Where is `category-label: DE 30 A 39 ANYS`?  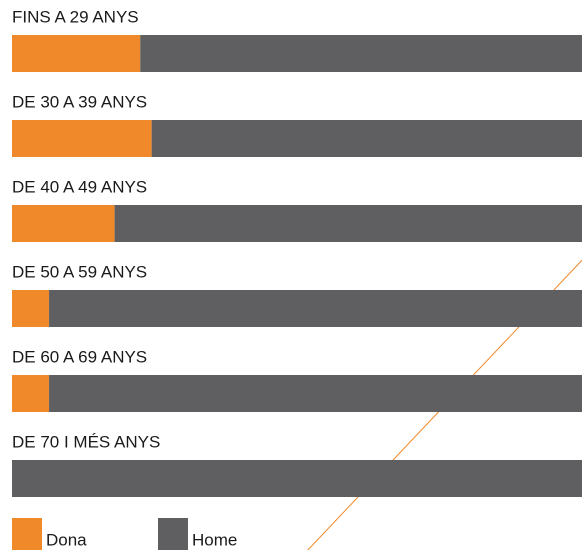 category-label: DE 30 A 39 ANYS is located at coordinates (79, 101).